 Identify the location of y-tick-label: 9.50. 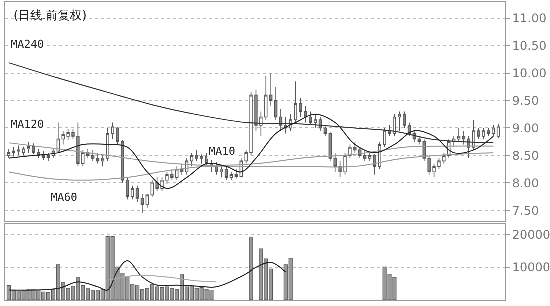
(526, 101).